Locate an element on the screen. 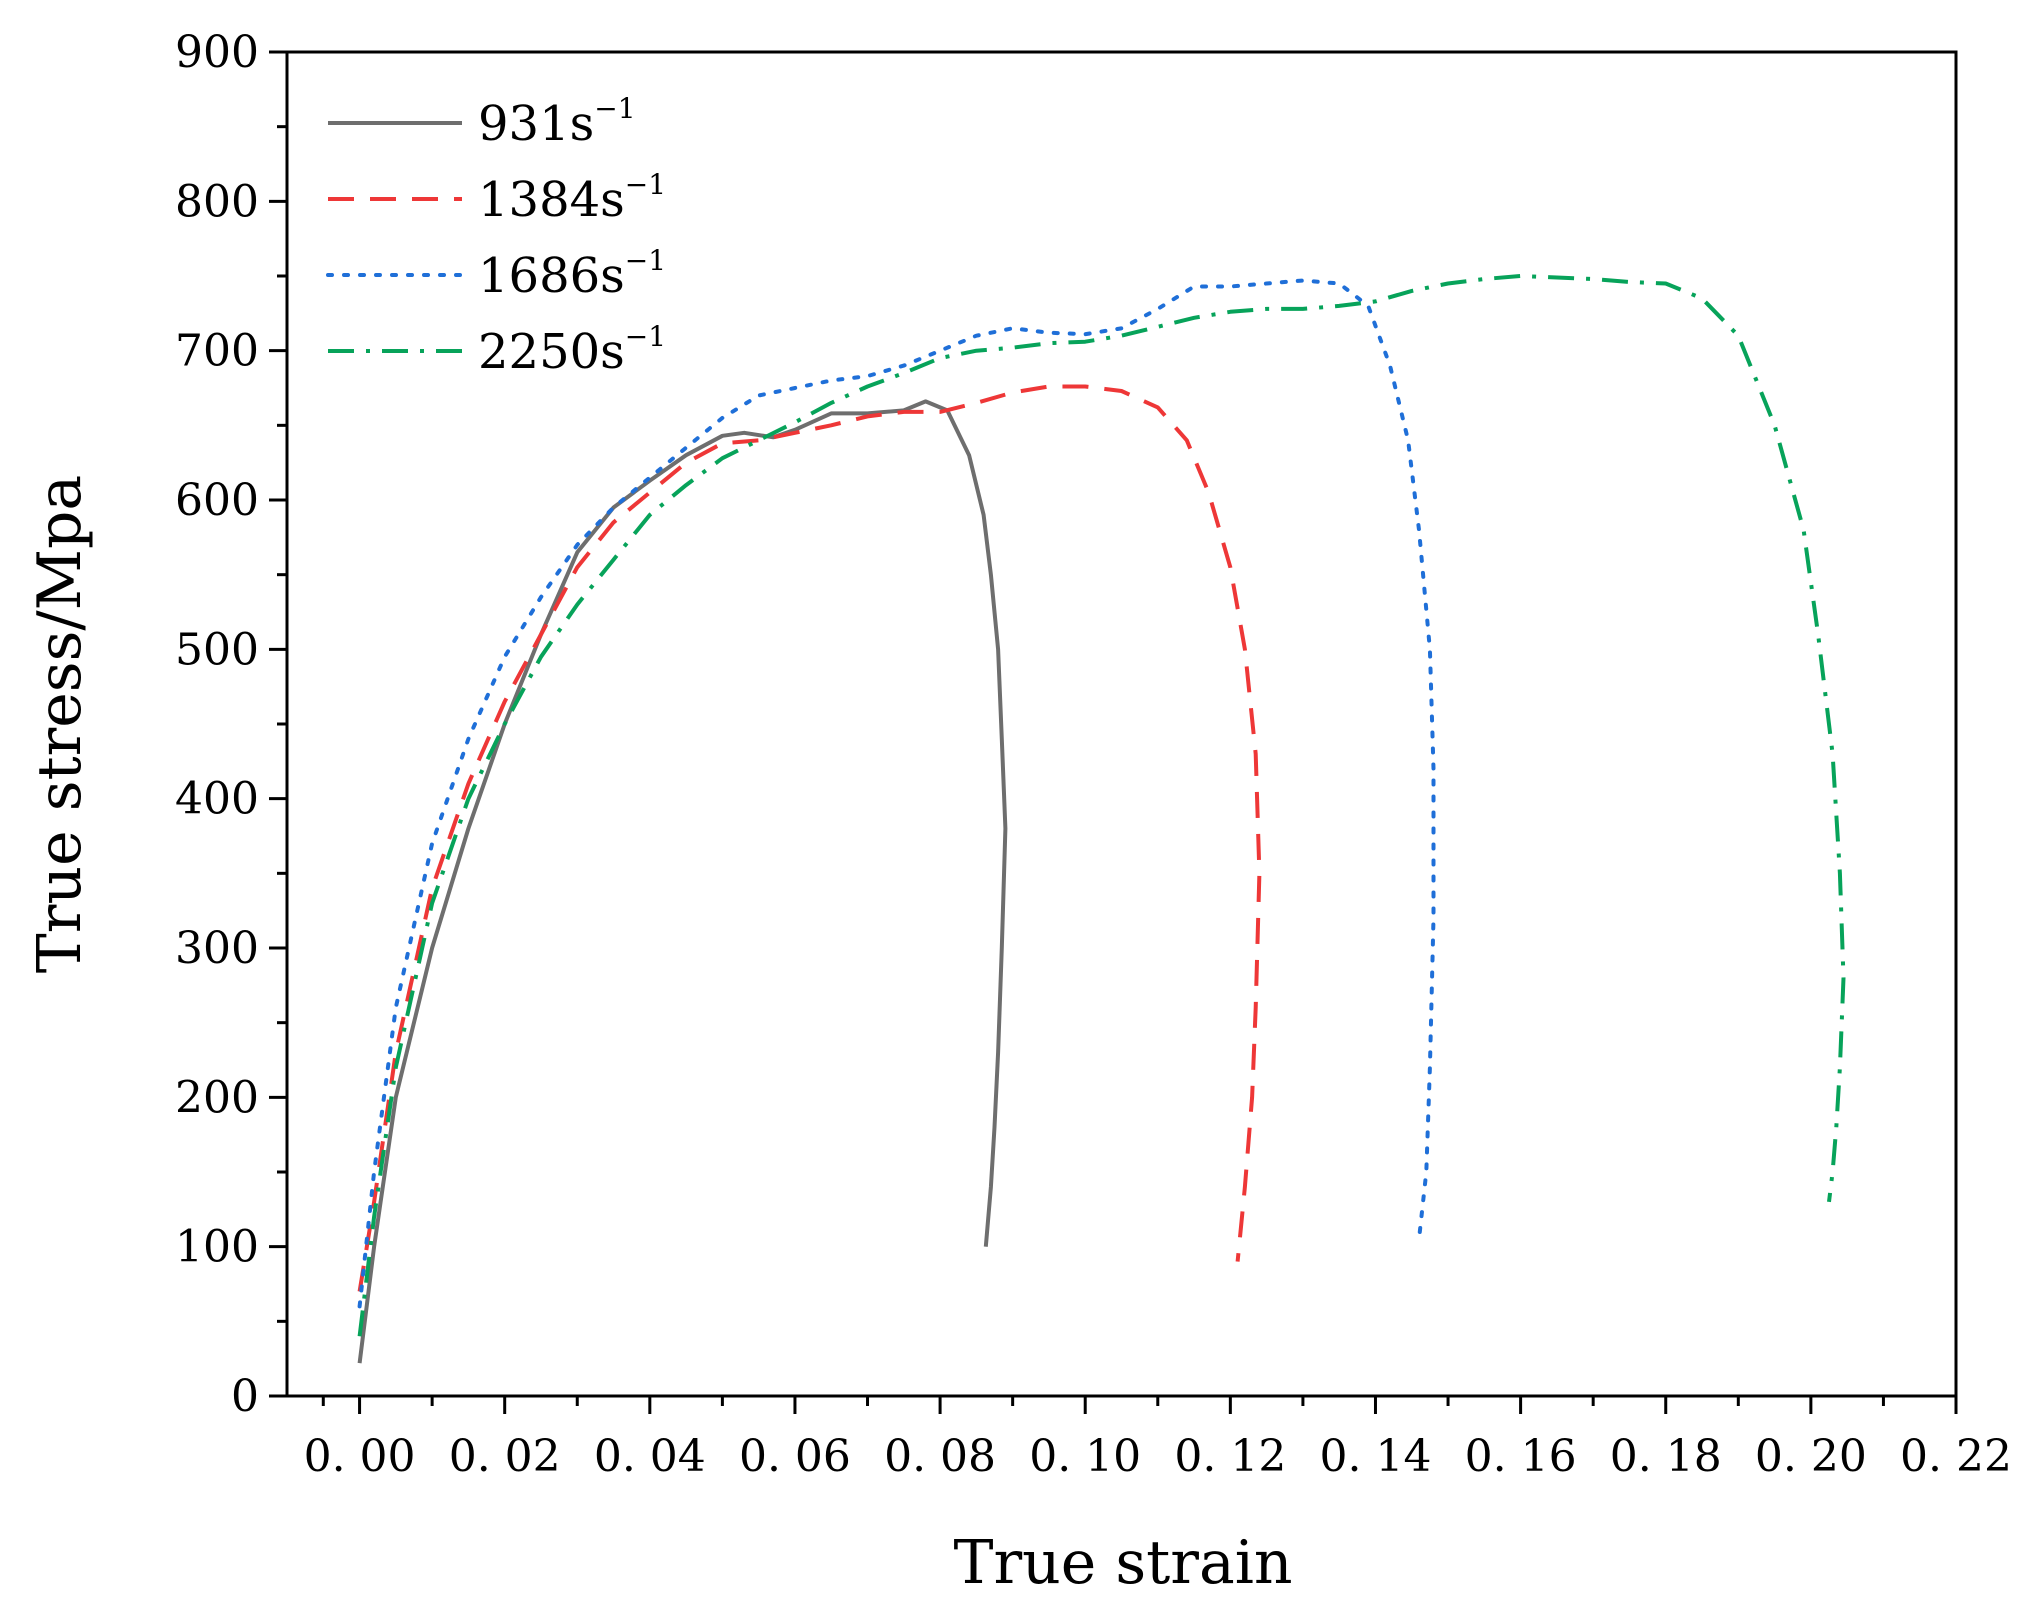 This screenshot has width=2033, height=1615. x-tick-label: 0. 08 is located at coordinates (940, 1456).